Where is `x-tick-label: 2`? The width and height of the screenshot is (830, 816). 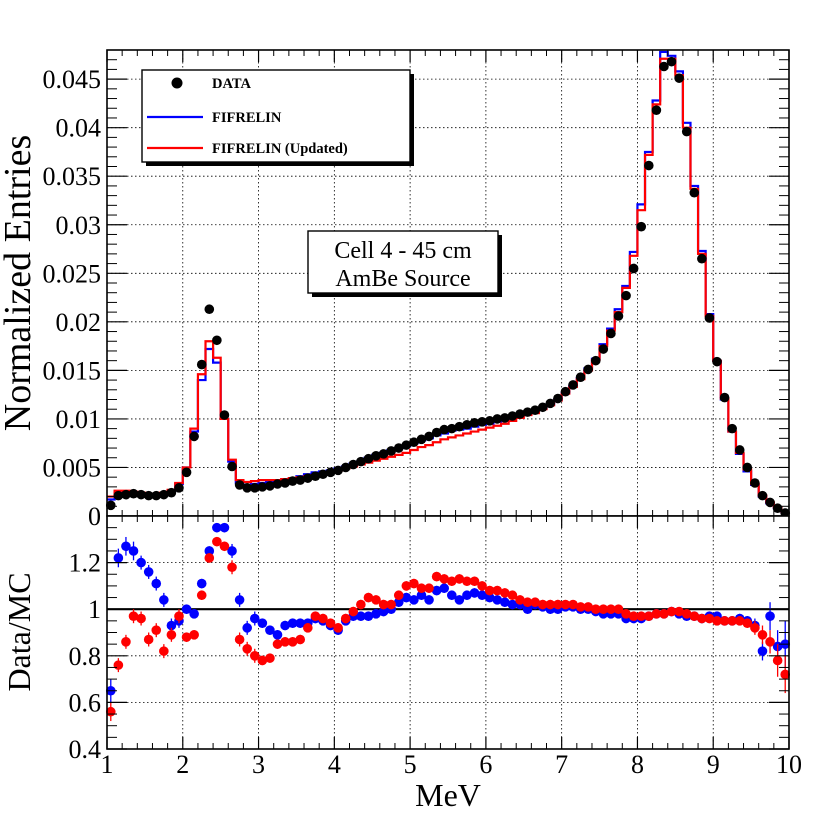 x-tick-label: 2 is located at coordinates (182, 764).